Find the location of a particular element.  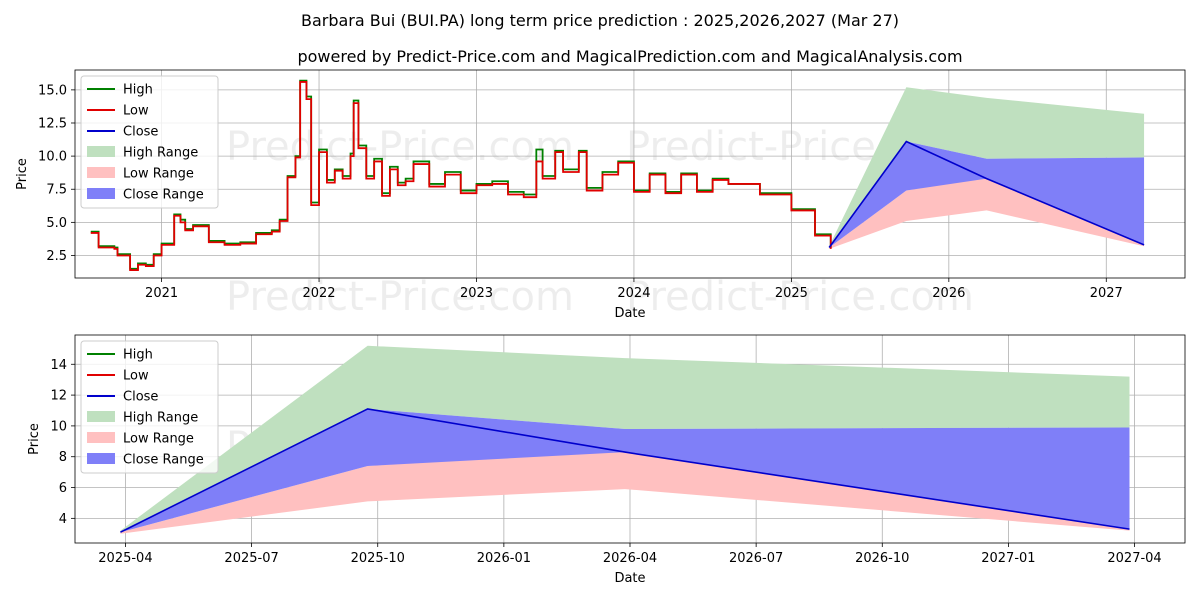

y-tick-label: 15.0 is located at coordinates (52, 90).